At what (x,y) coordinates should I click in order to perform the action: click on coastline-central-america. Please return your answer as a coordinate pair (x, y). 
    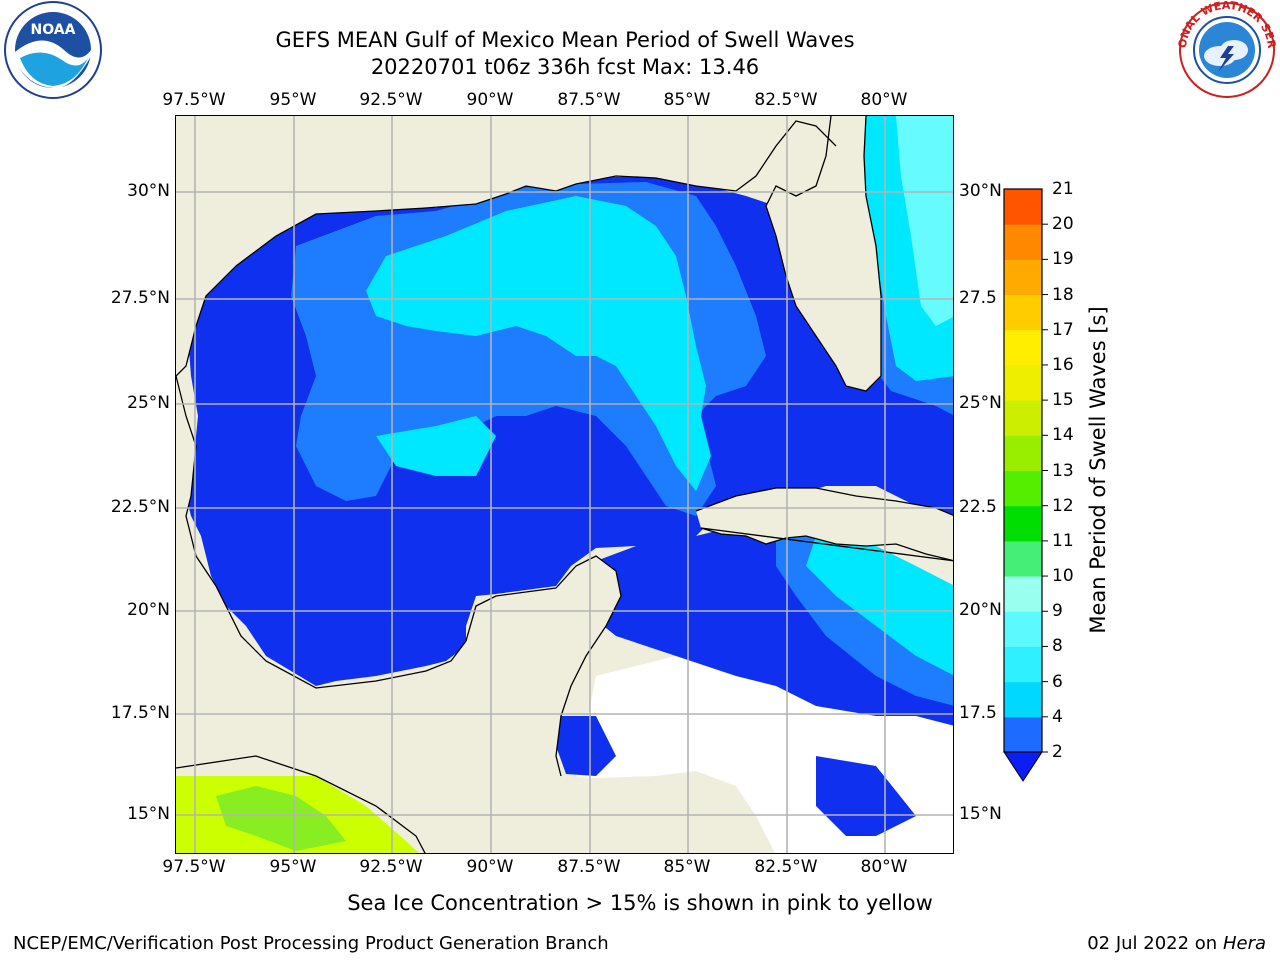
    Looking at the image, I should click on (301, 804).